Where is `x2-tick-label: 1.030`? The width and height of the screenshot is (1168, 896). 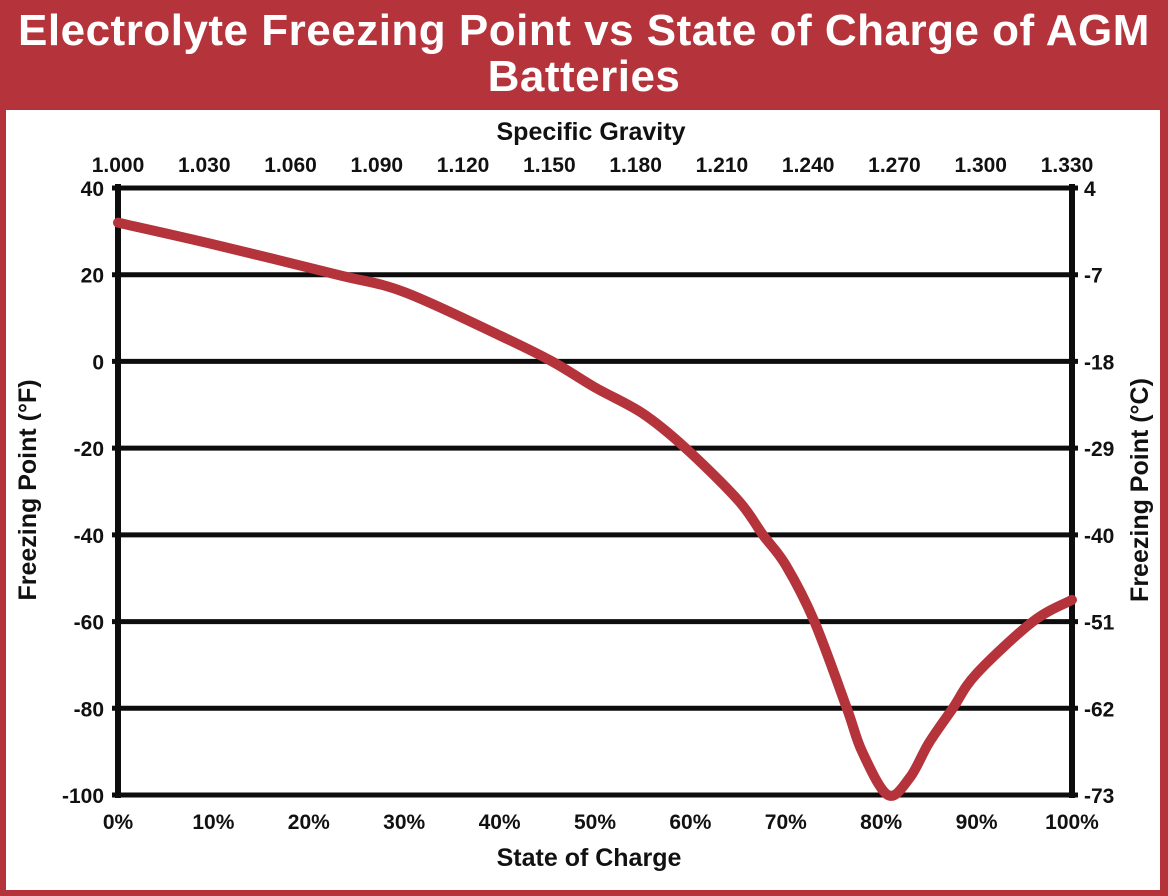 x2-tick-label: 1.030 is located at coordinates (204, 165).